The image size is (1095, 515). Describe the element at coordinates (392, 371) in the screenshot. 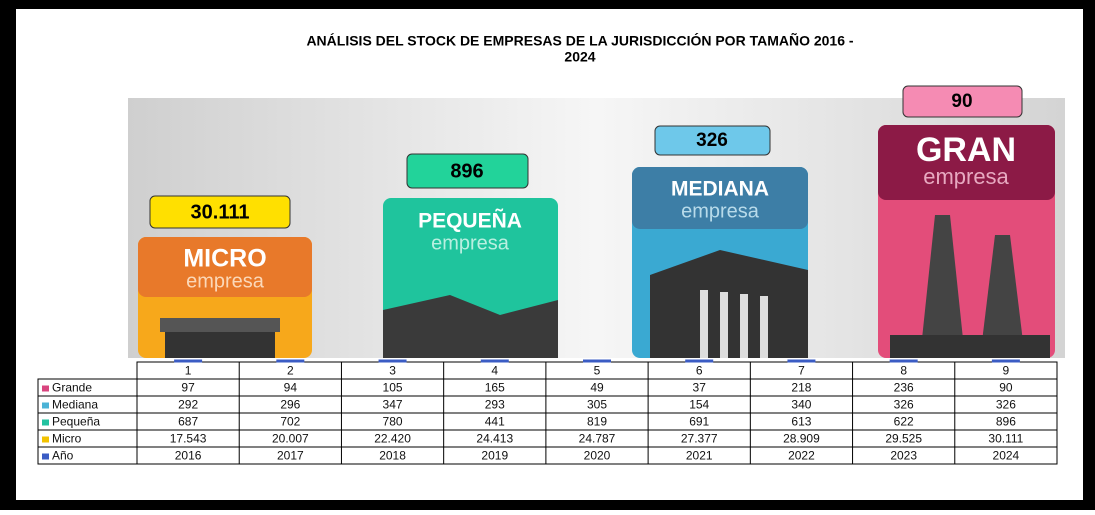

I see `column-header: 3` at that location.